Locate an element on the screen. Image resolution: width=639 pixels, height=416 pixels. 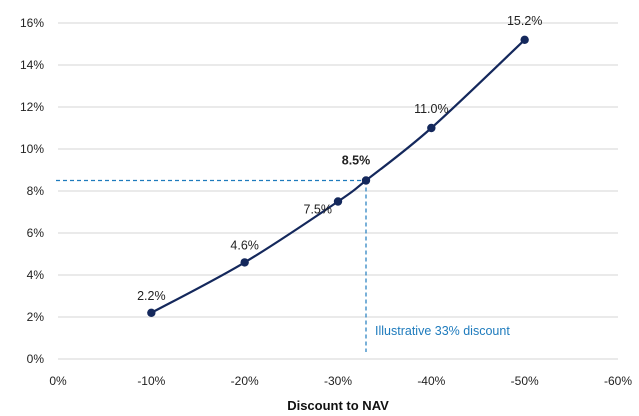
y-tick-label: 10% is located at coordinates (32, 149).